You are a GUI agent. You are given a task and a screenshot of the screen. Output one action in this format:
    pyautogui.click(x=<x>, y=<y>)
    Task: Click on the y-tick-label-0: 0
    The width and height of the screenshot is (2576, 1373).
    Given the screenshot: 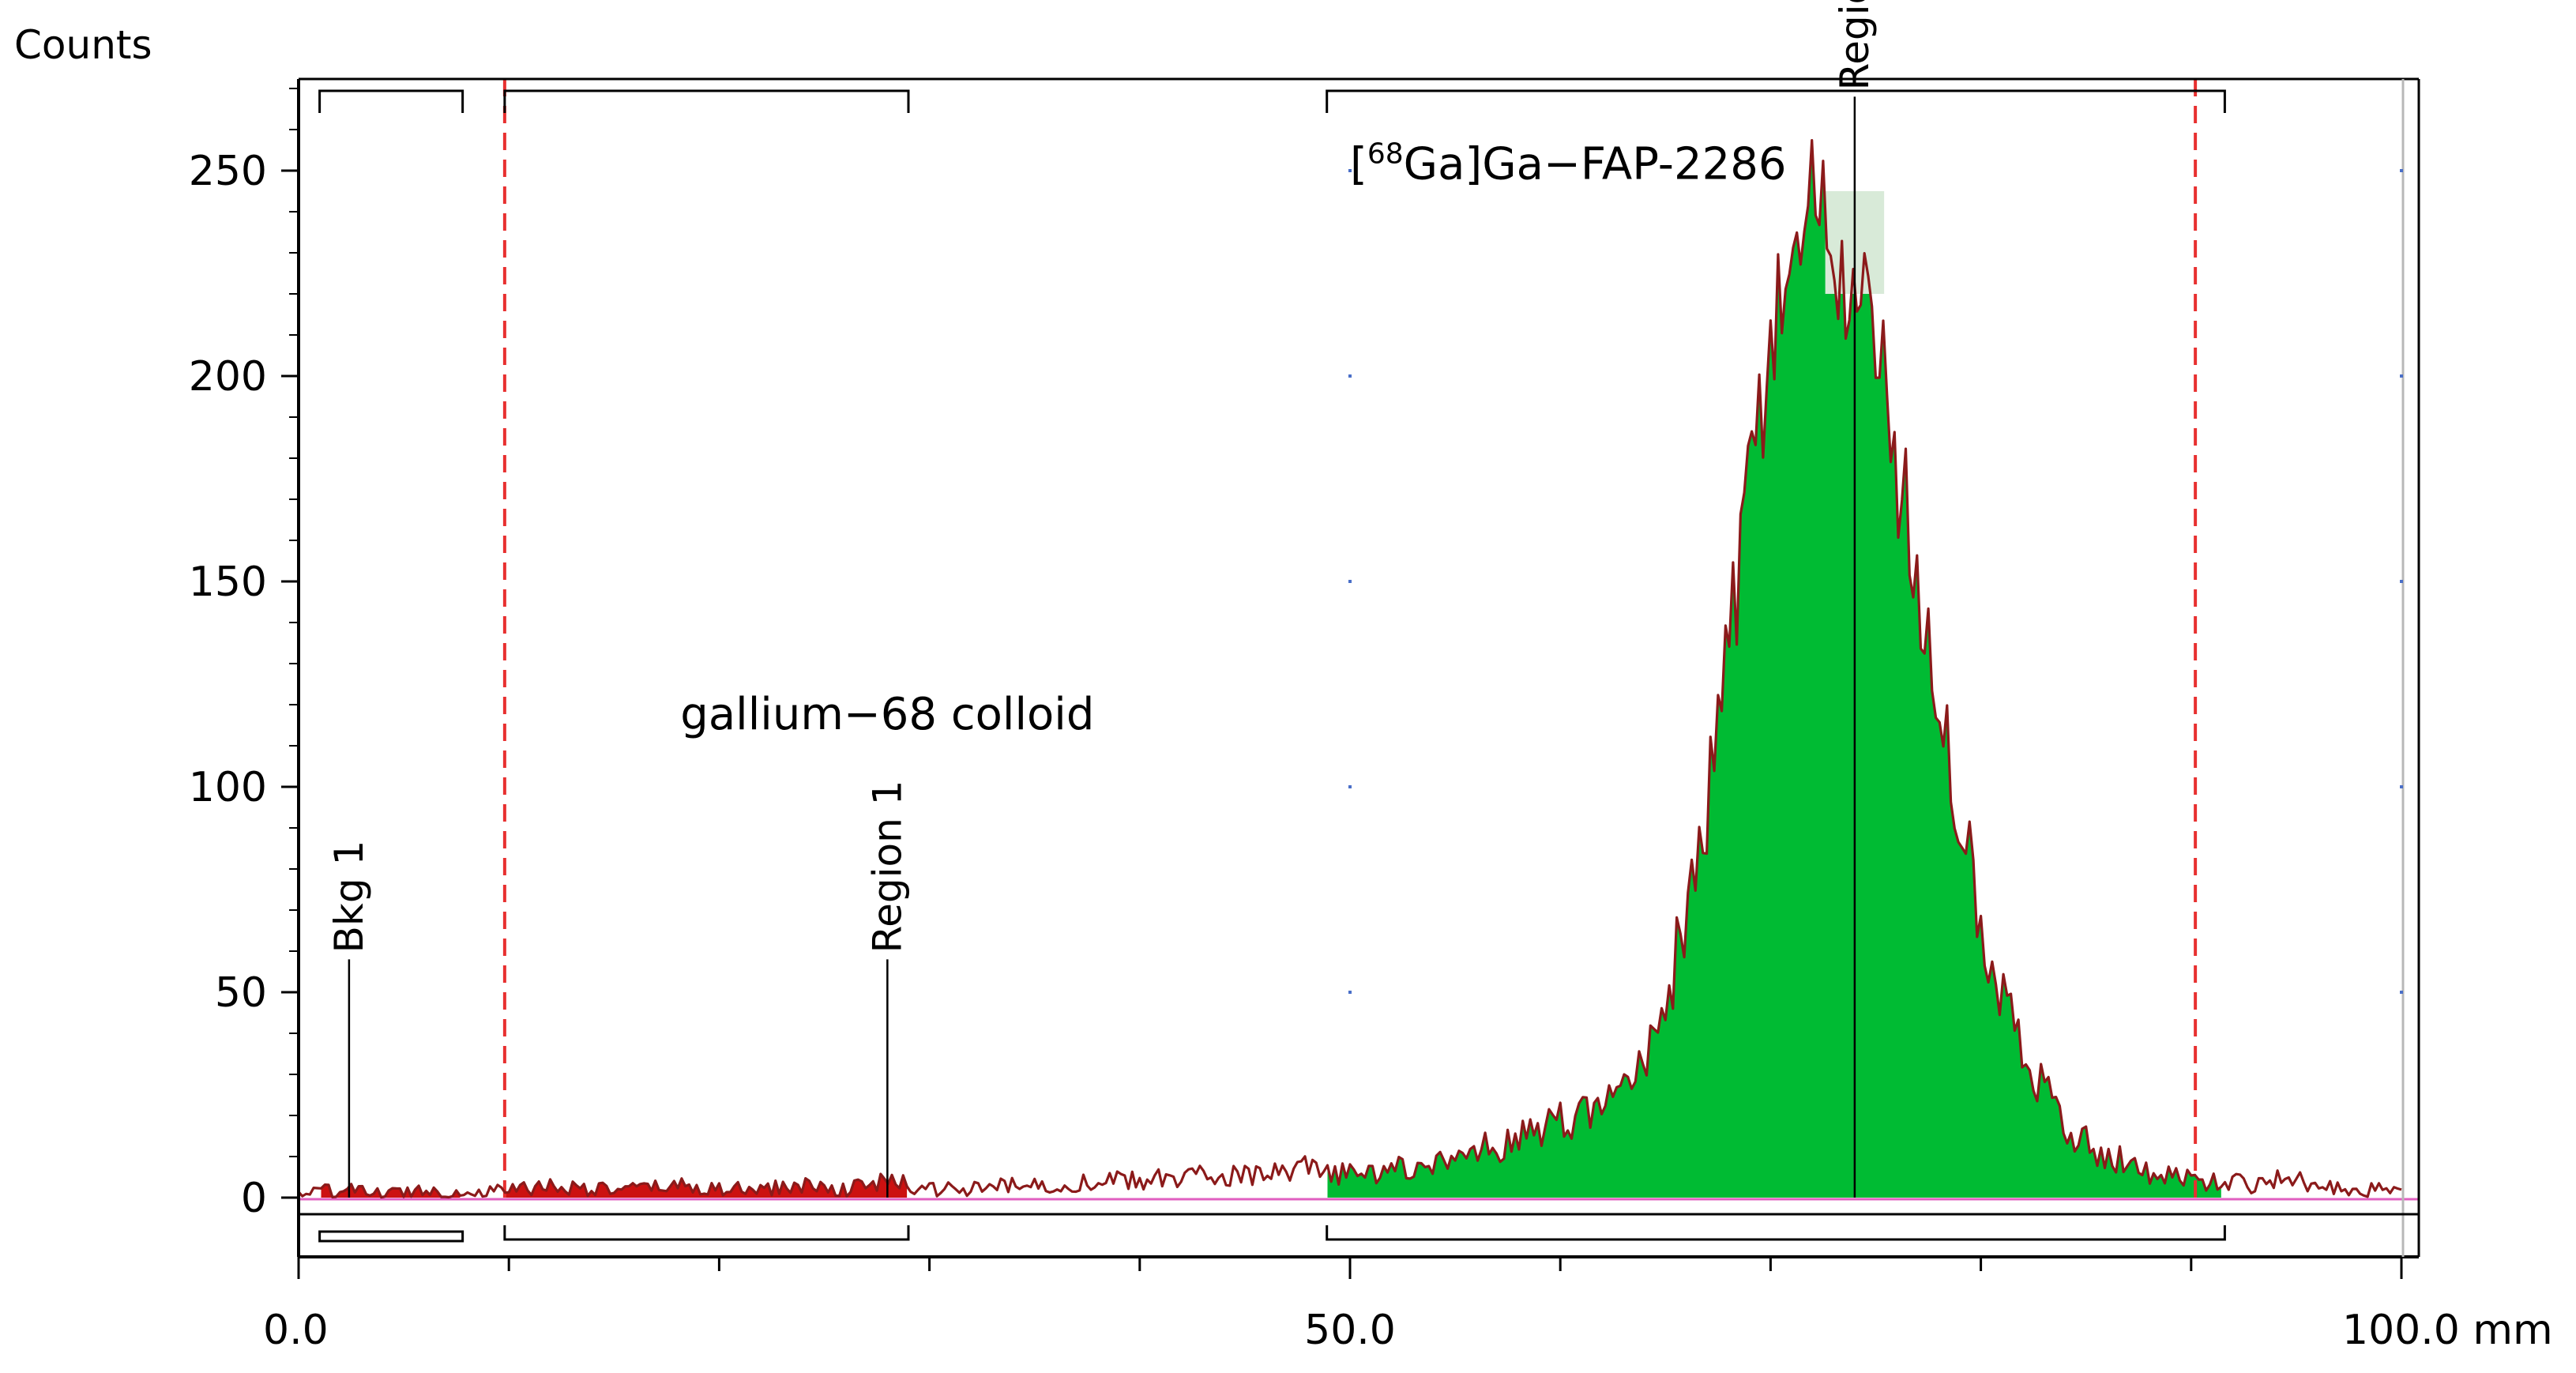 What is the action you would take?
    pyautogui.click(x=254, y=1198)
    